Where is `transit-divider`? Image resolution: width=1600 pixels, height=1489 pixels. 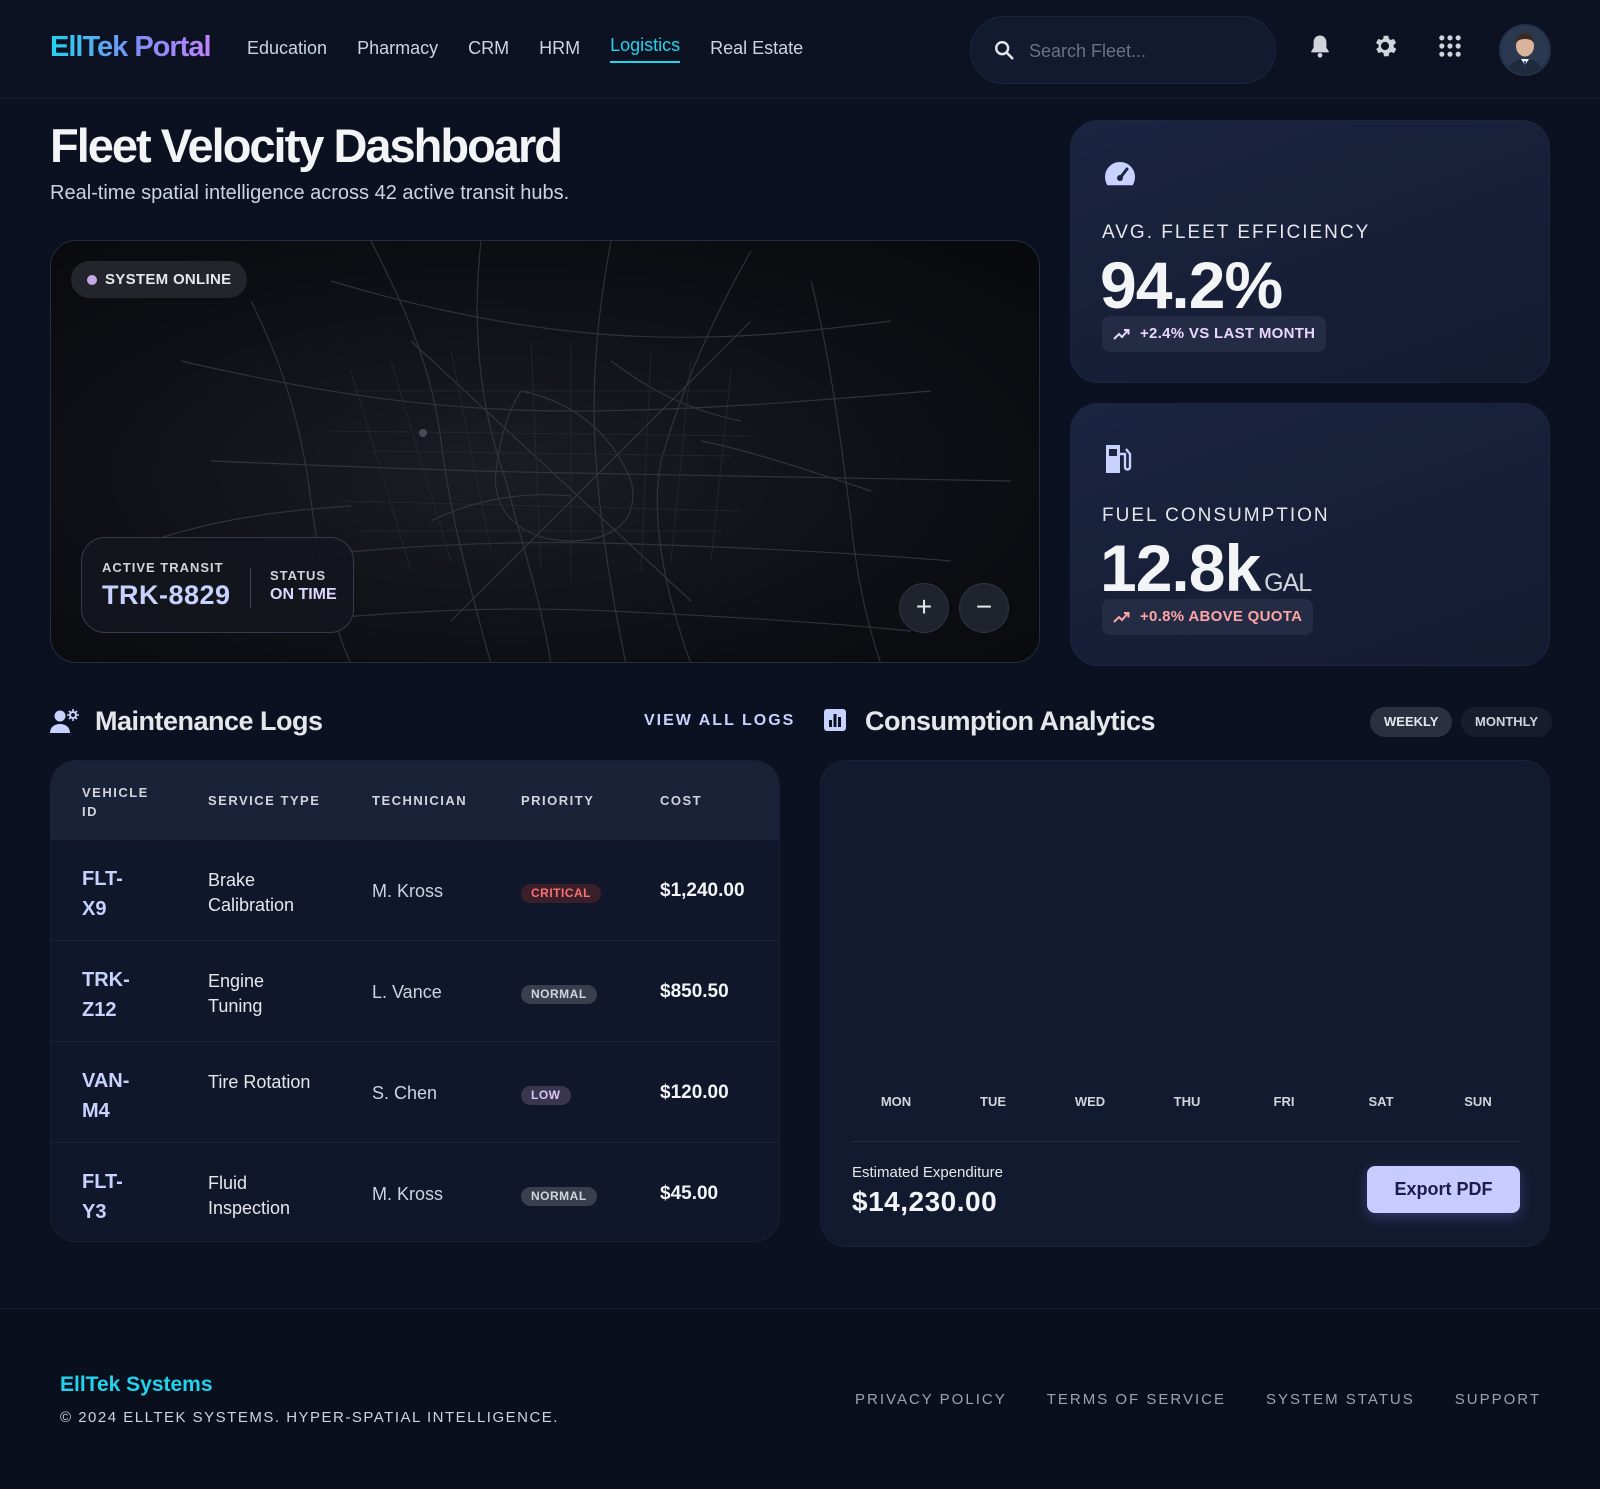
transit-divider is located at coordinates (250, 588).